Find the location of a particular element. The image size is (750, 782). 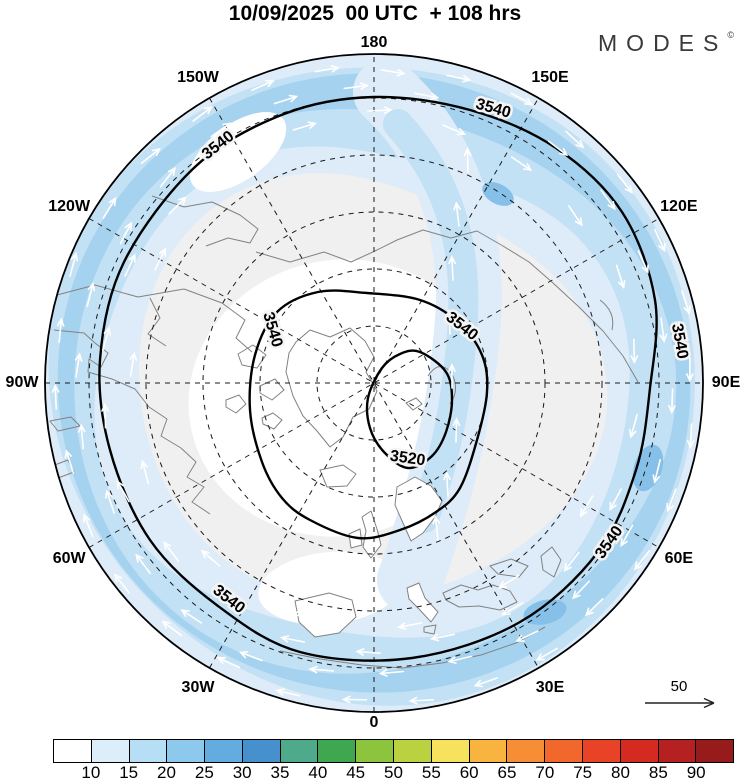

copyright-mark: © is located at coordinates (730, 35).